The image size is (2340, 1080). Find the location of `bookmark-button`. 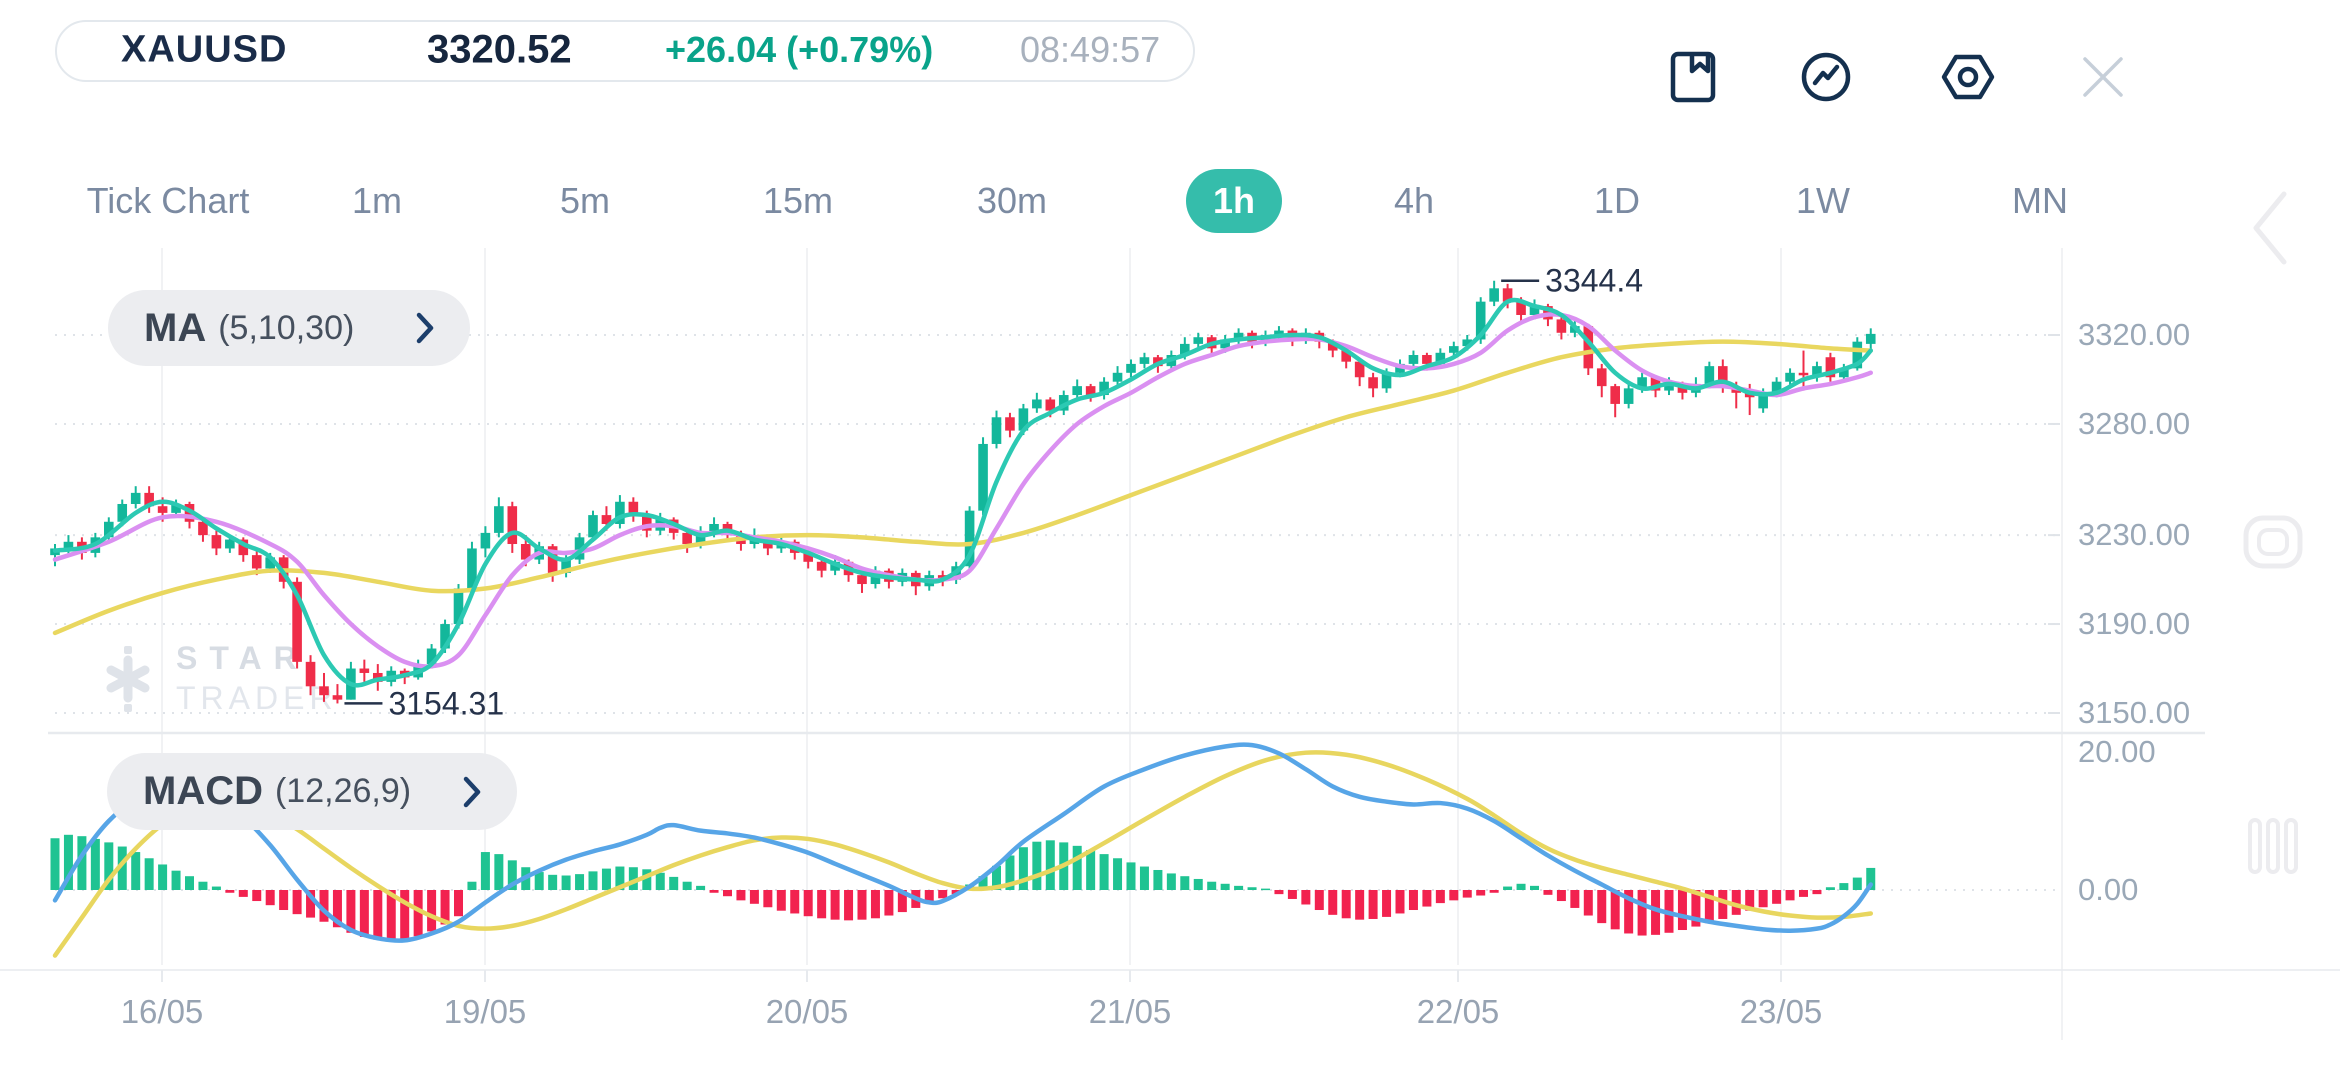

bookmark-button is located at coordinates (1693, 77).